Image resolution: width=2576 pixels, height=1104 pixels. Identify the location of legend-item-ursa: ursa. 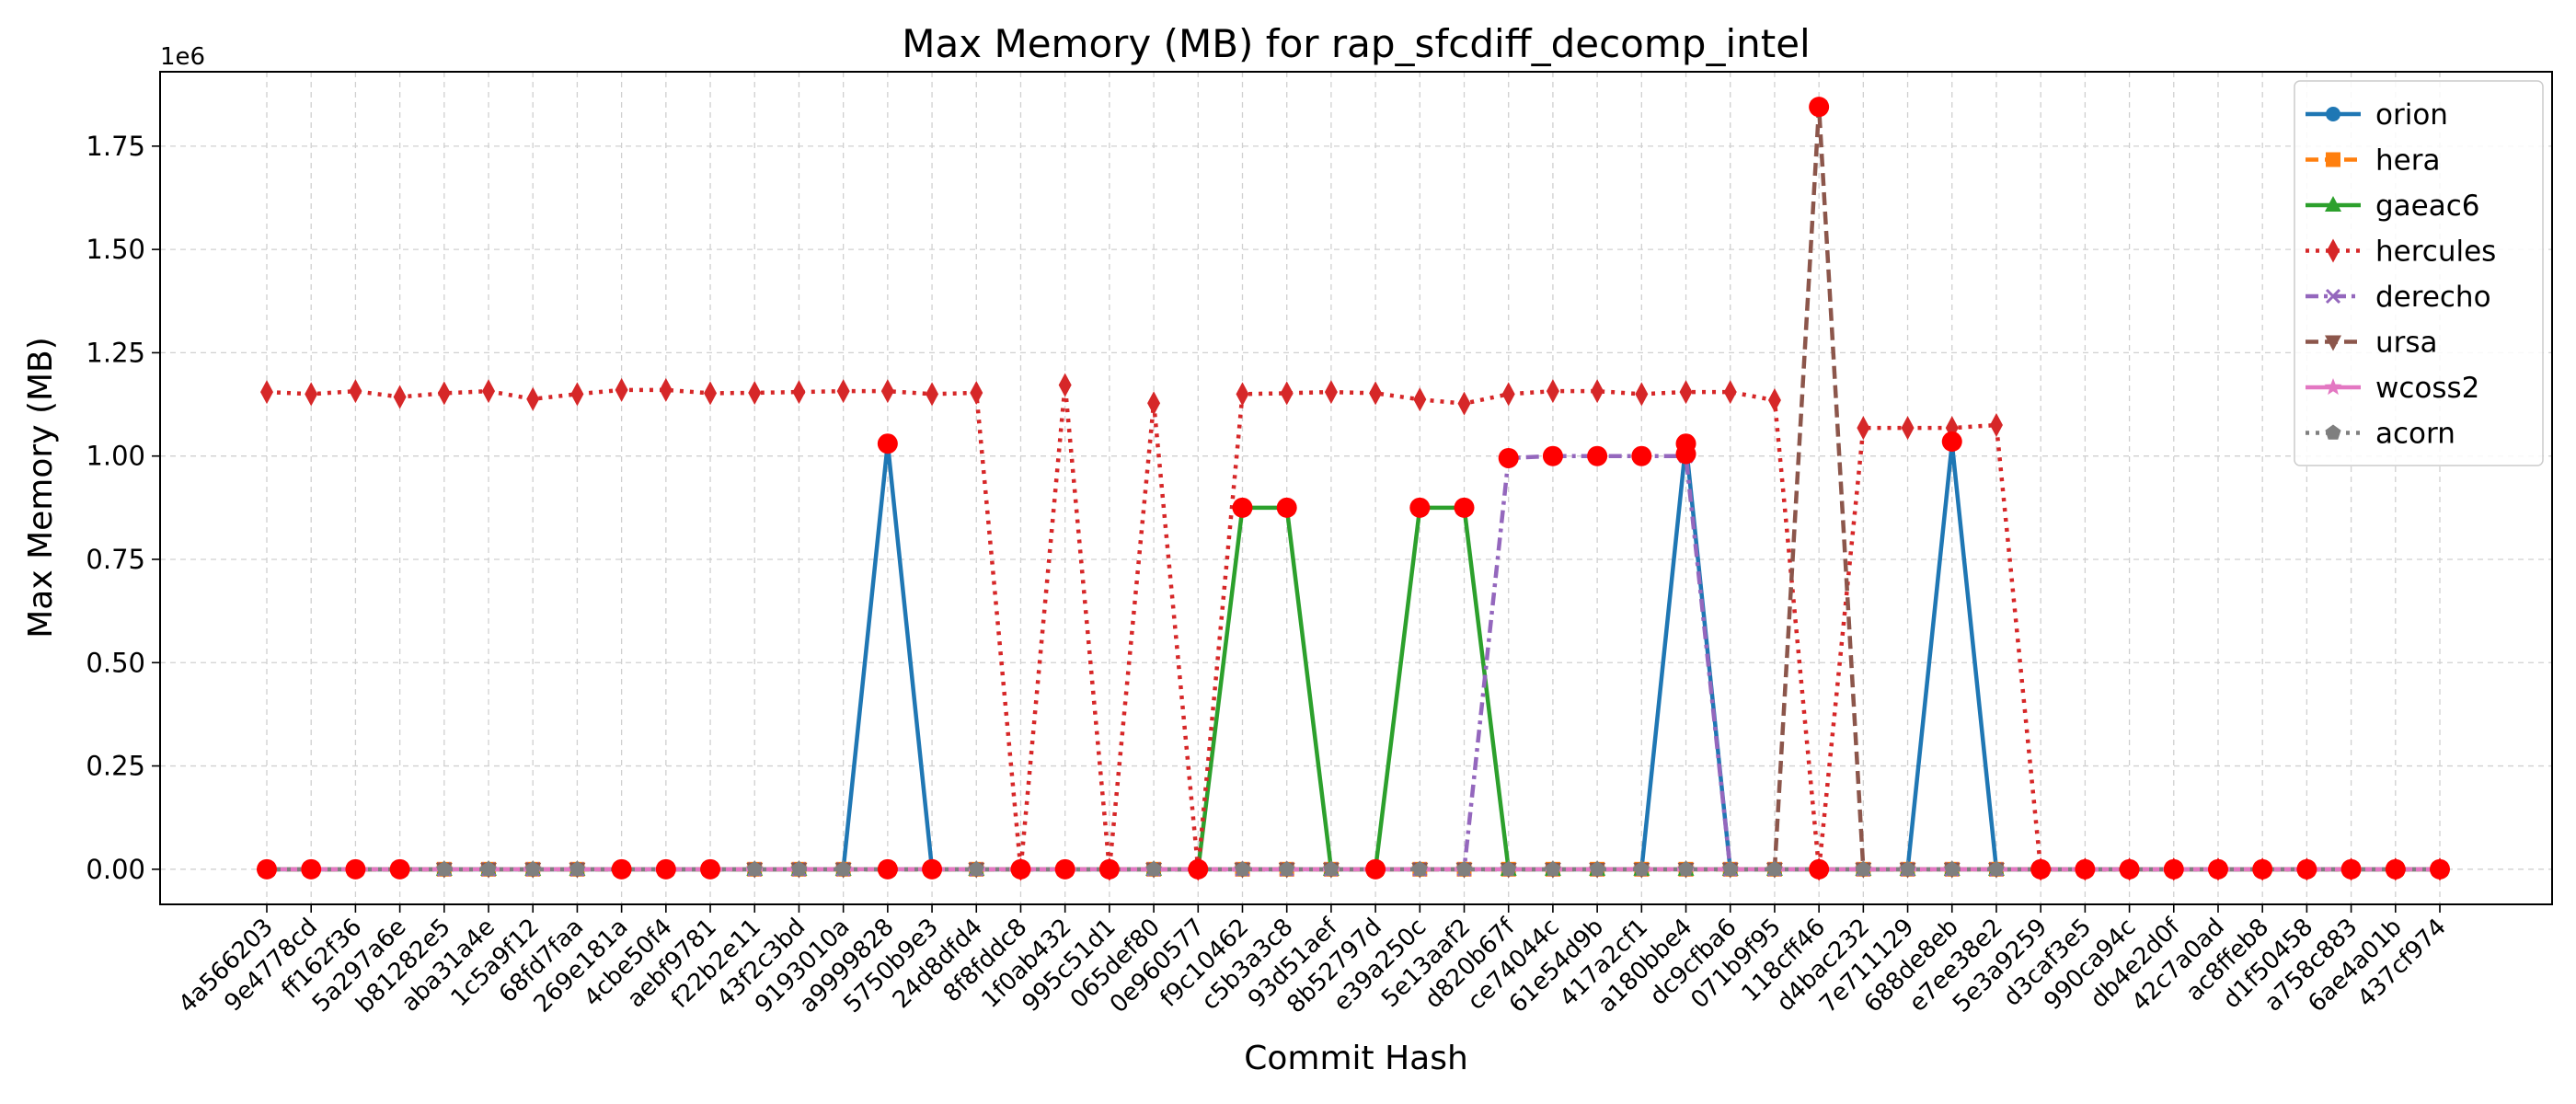
(2372, 343).